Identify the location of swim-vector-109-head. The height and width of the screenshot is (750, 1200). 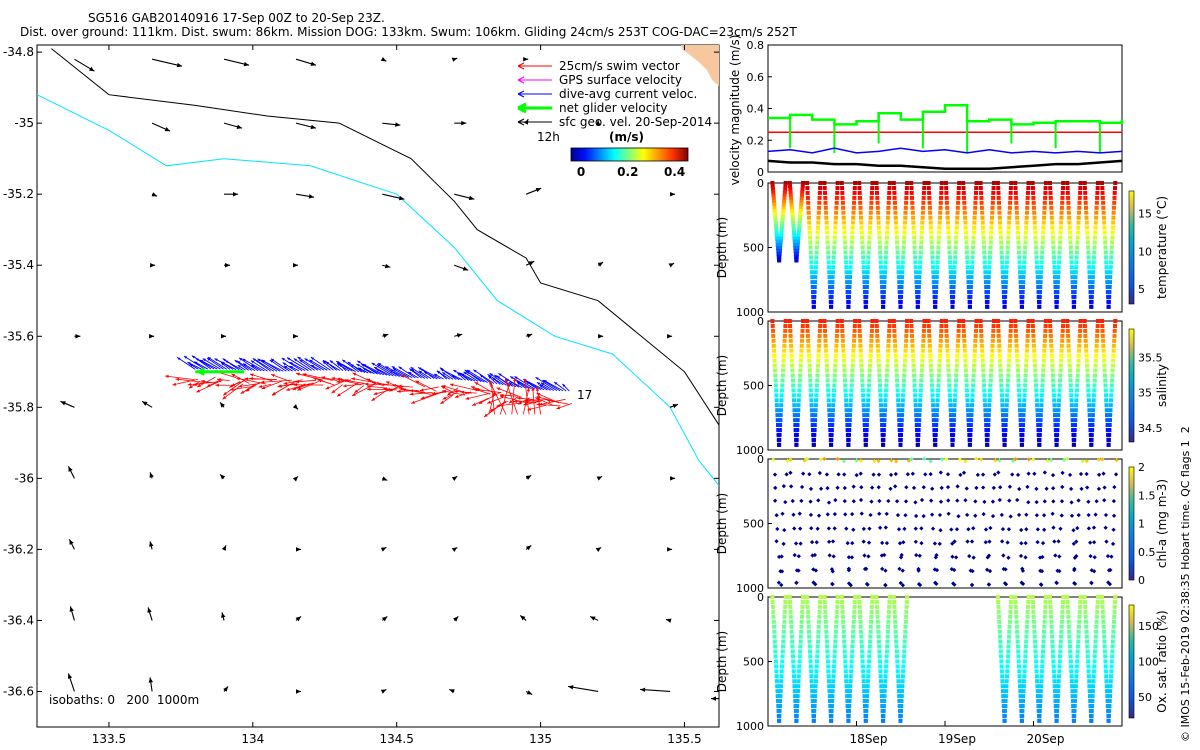
(217, 385).